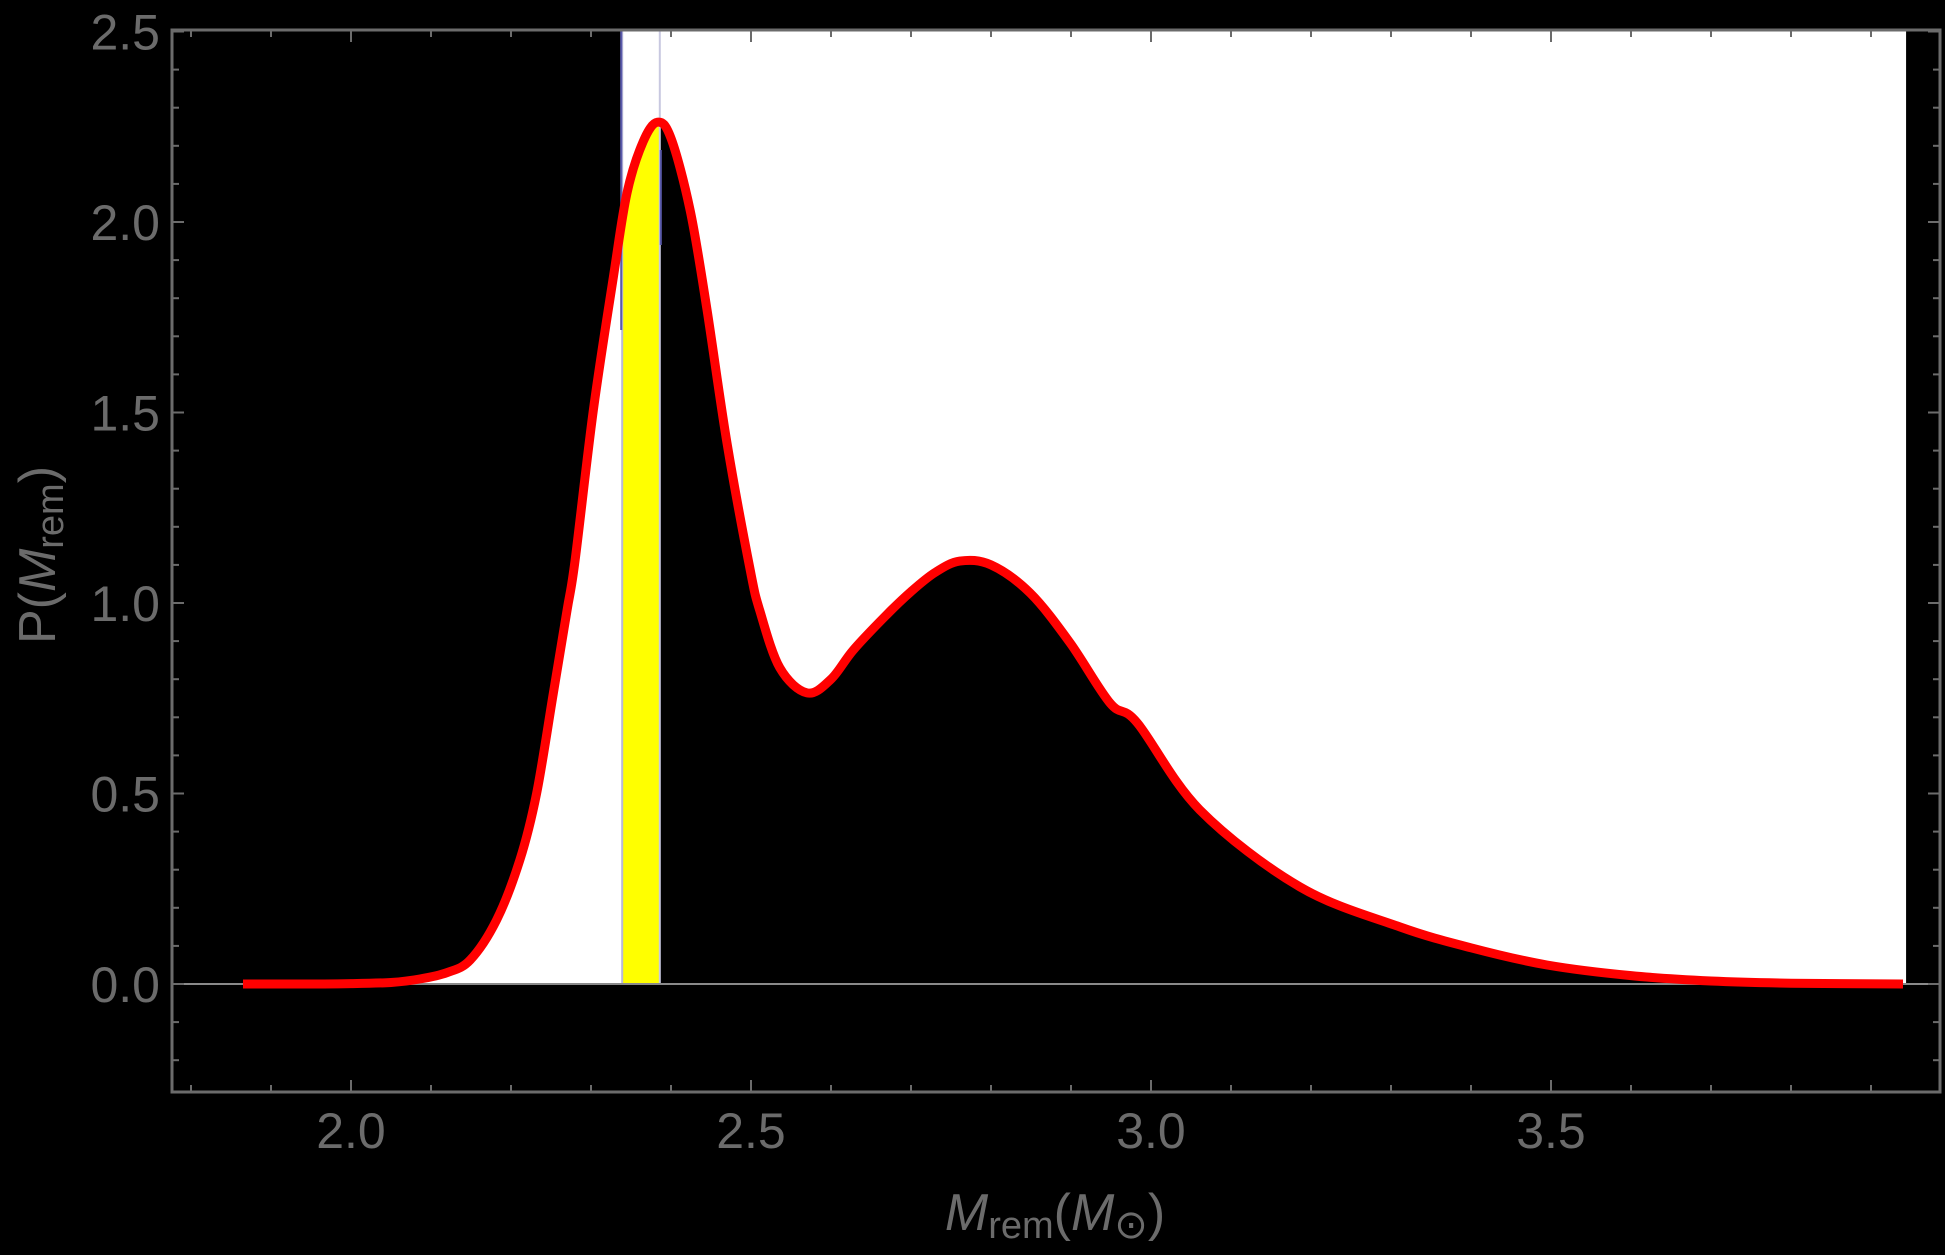 The height and width of the screenshot is (1255, 1945). I want to click on y-tick-label: 0.5, so click(125, 795).